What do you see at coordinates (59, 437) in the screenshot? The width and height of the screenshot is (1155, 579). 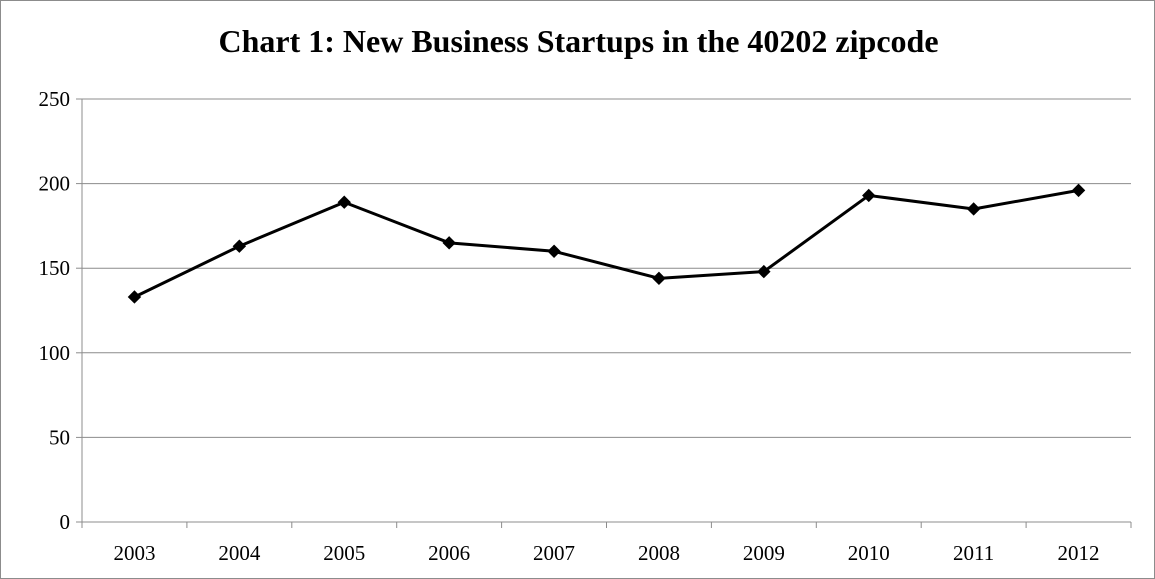 I see `y-tick-label-50: 50` at bounding box center [59, 437].